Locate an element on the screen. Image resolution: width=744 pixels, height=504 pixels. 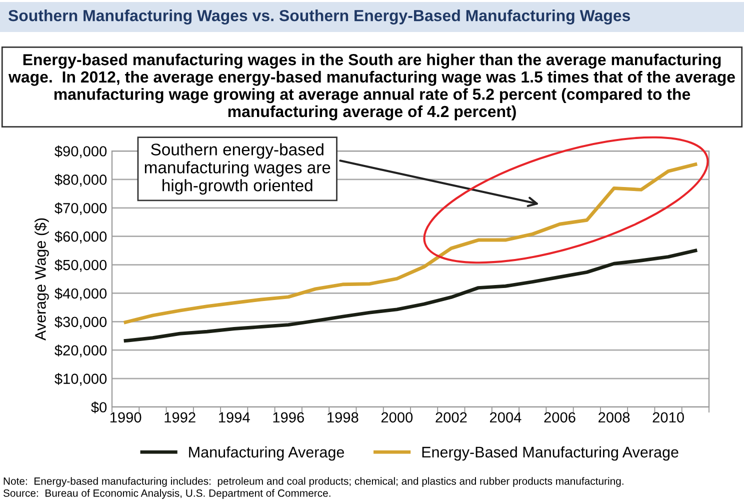
x-tick-label: 1990 is located at coordinates (126, 417).